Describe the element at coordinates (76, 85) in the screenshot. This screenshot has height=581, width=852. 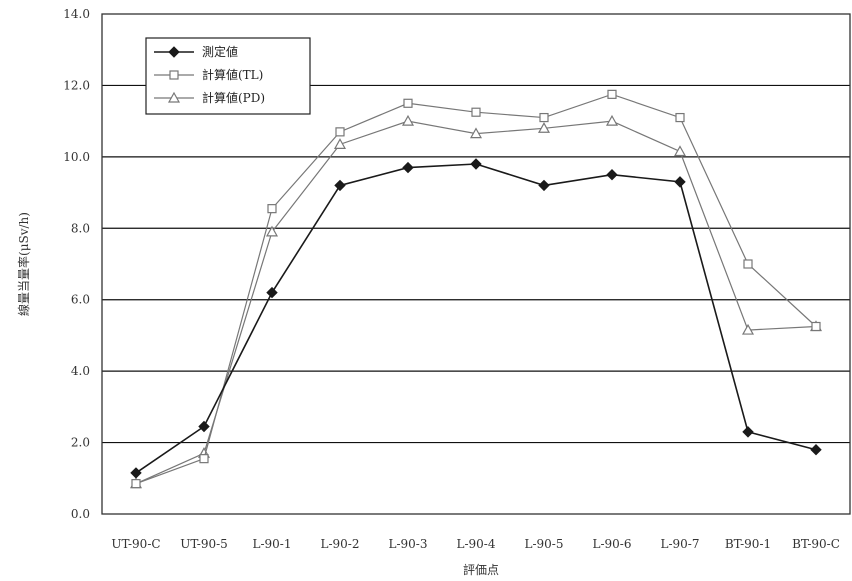
I see `y-tick-label: 12.0` at that location.